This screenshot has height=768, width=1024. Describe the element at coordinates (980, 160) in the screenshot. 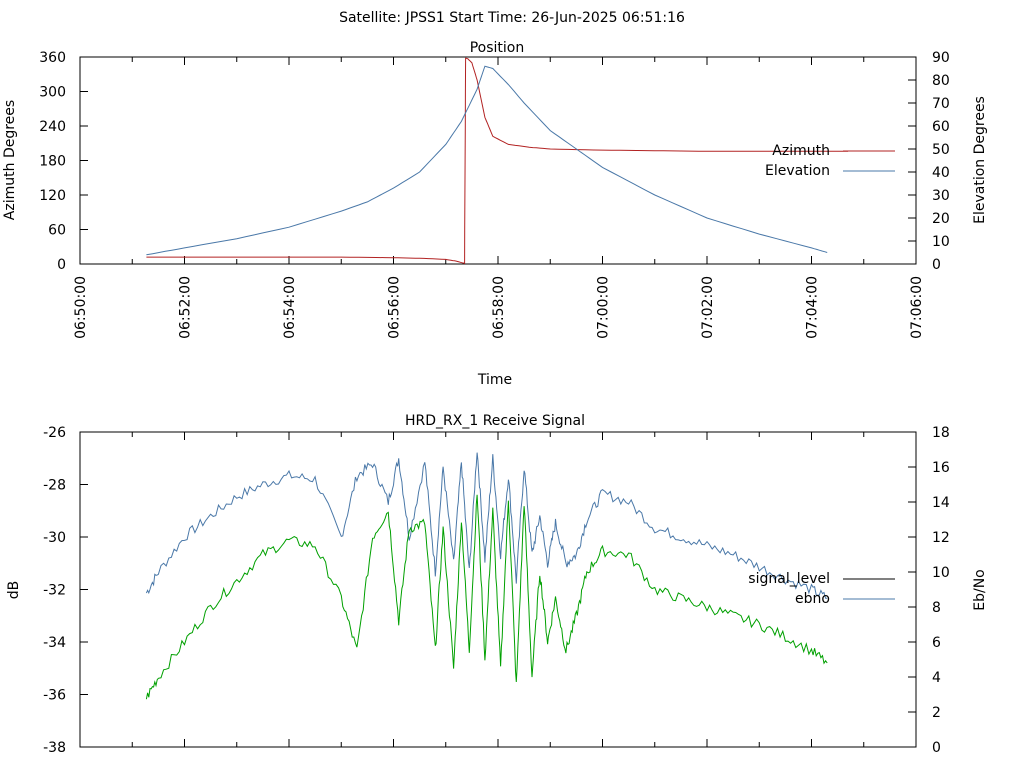

I see `position-y2-axis-label: Elevation Degrees` at that location.